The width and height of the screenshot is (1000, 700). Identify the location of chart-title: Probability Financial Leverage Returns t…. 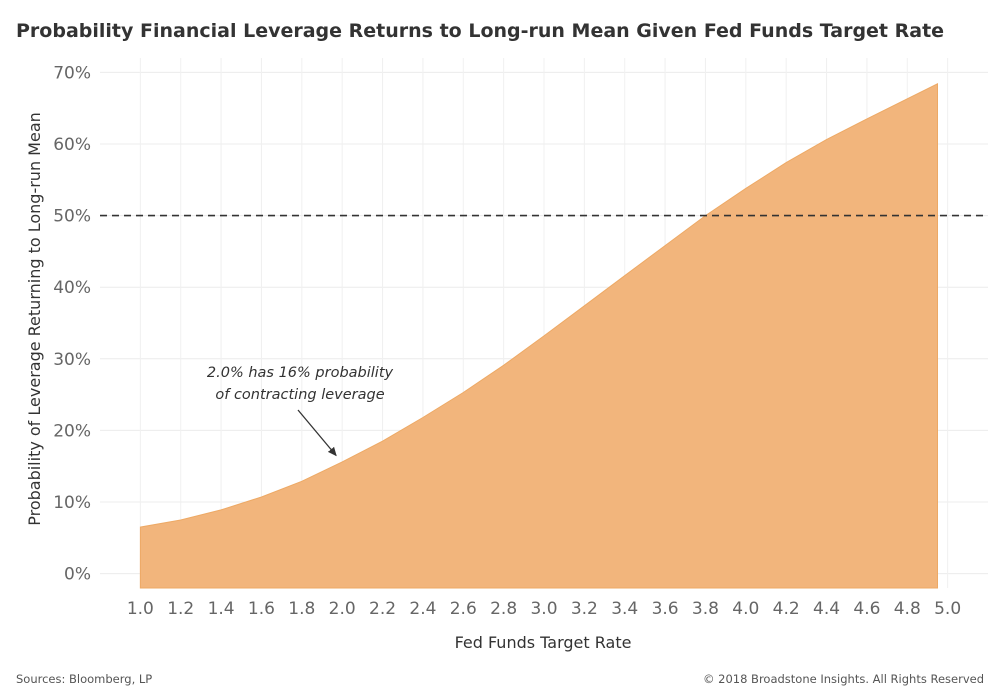
(480, 31).